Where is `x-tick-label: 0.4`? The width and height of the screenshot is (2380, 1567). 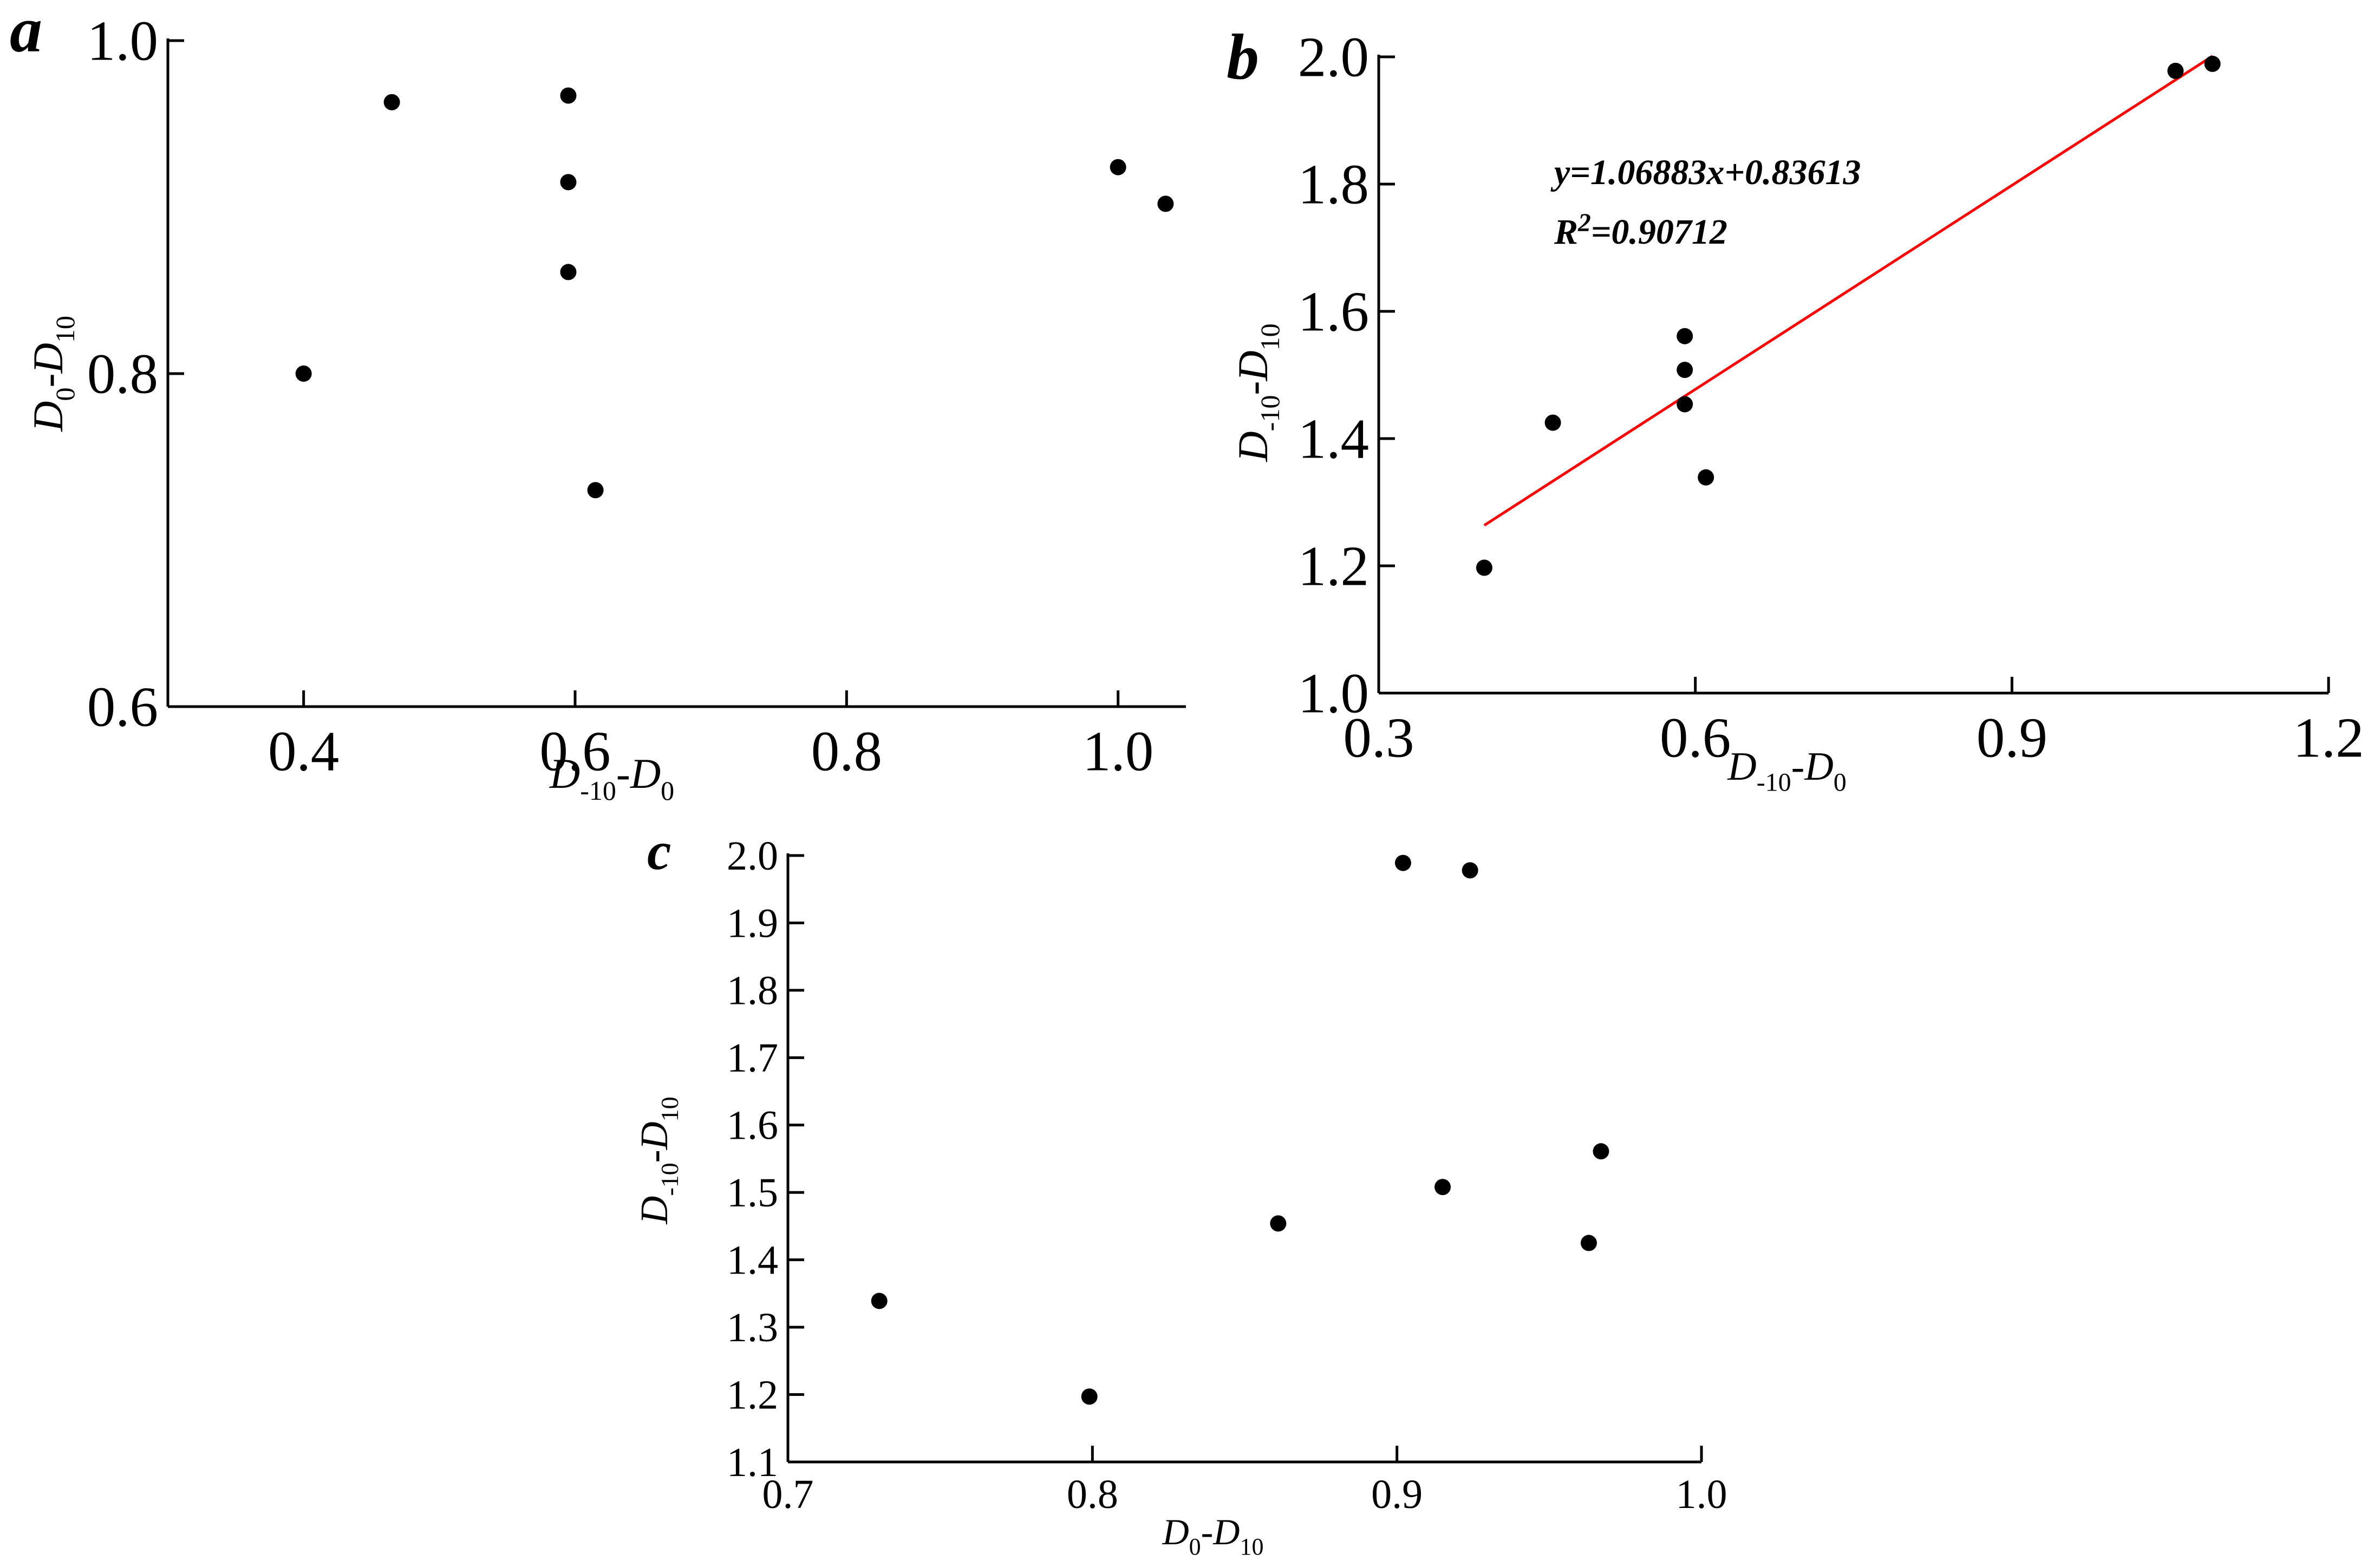 x-tick-label: 0.4 is located at coordinates (303, 751).